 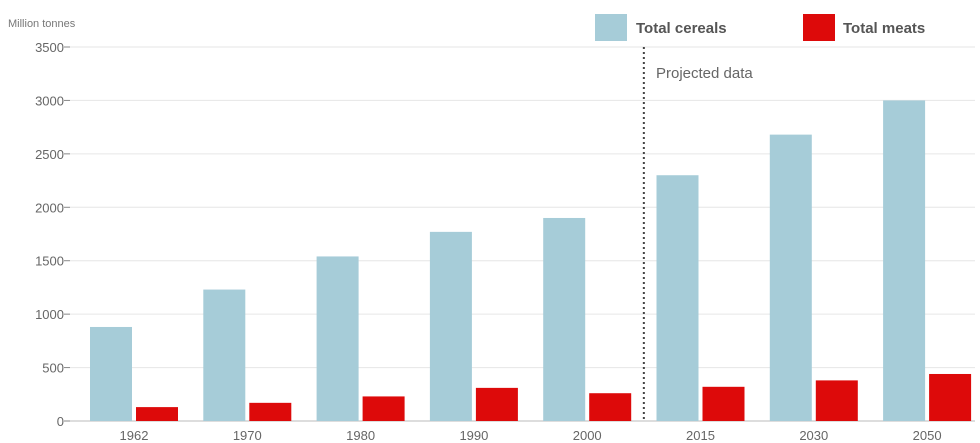 I want to click on y-tick-label: 1500, so click(x=49, y=261).